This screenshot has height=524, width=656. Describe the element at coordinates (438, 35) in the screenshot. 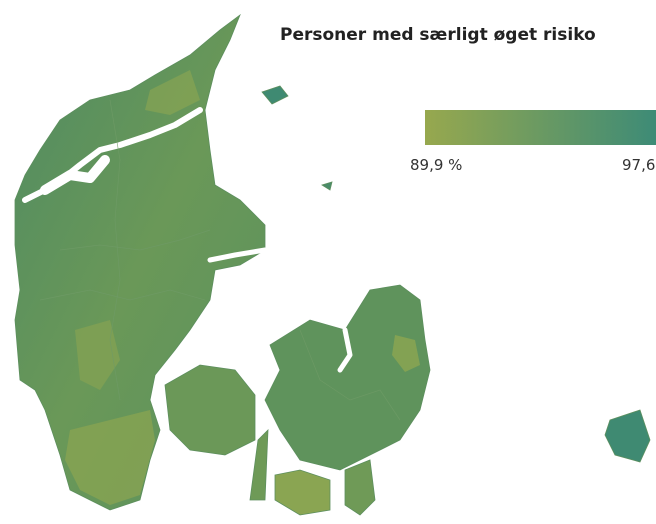

I see `chart-title: Personer med særligt øget risiko` at that location.